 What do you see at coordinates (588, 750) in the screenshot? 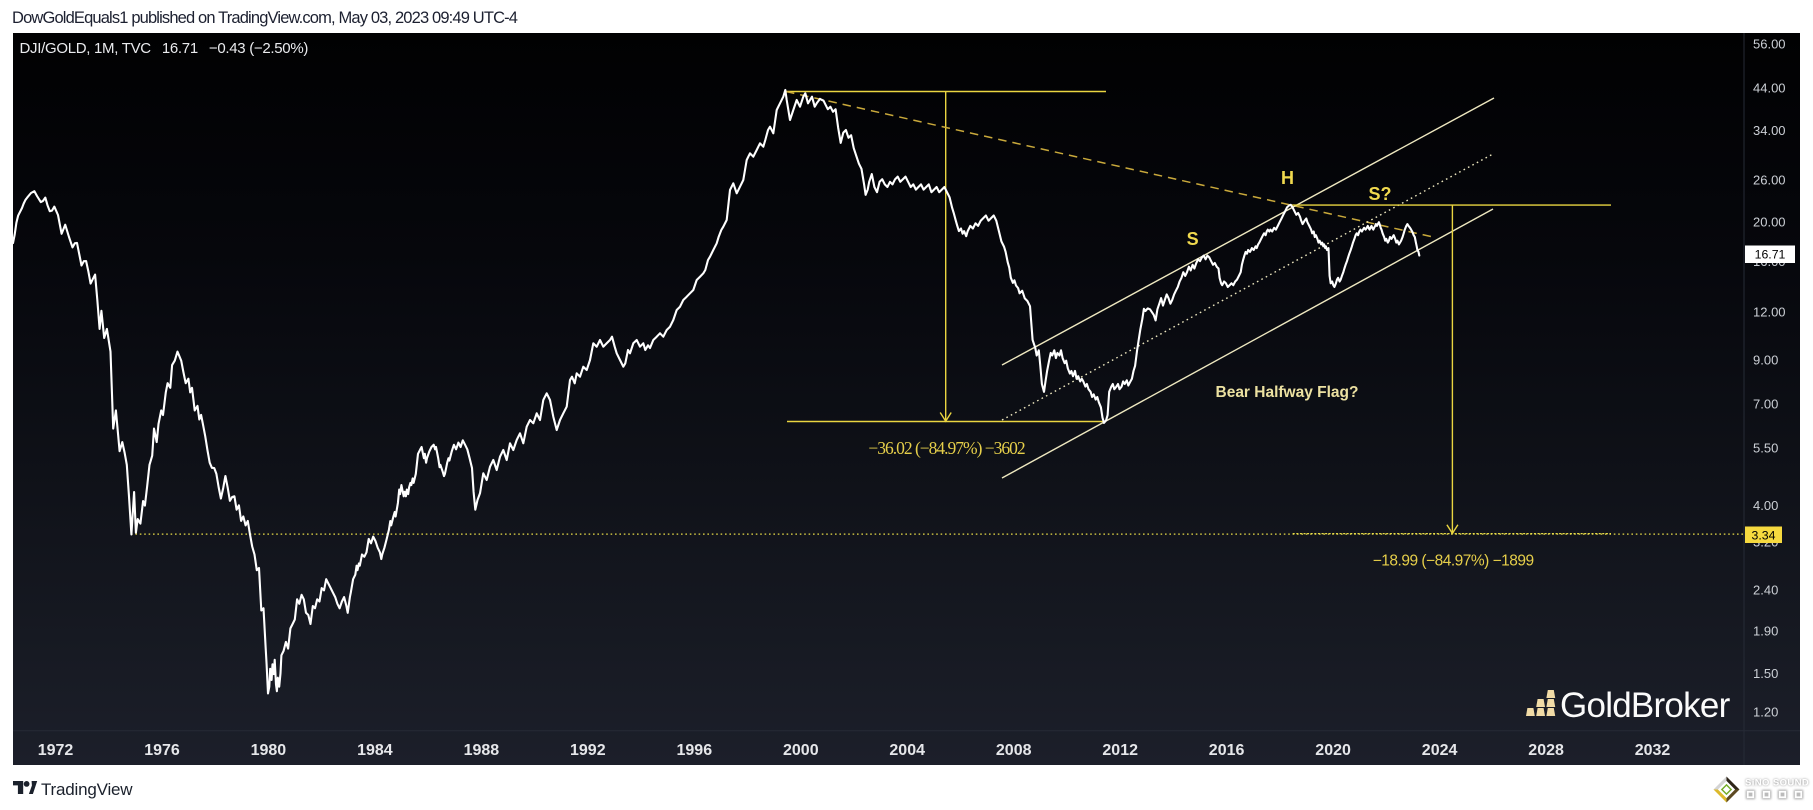
I see `svg-text: 1992` at bounding box center [588, 750].